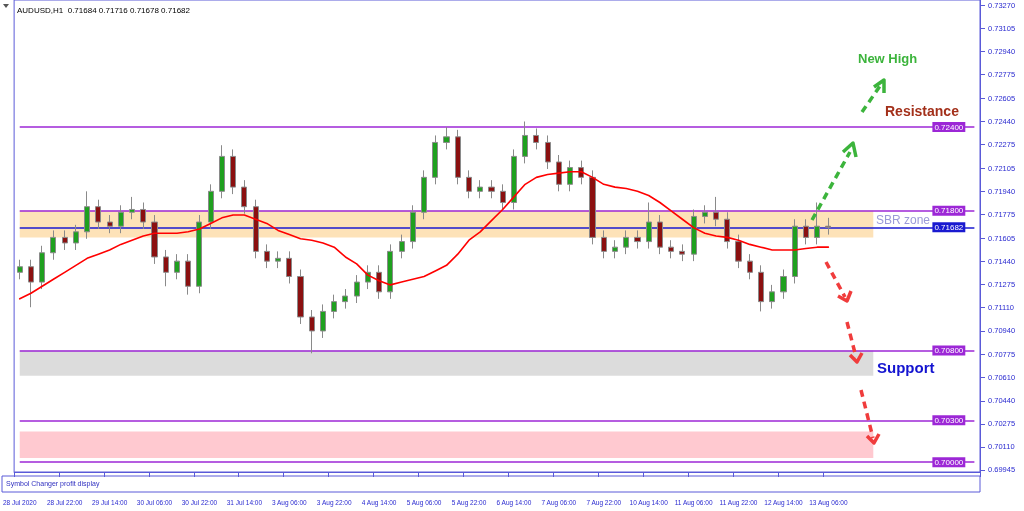 The image size is (1024, 511). What do you see at coordinates (949, 420) in the screenshot?
I see `ref-line-label: 0.70300` at bounding box center [949, 420].